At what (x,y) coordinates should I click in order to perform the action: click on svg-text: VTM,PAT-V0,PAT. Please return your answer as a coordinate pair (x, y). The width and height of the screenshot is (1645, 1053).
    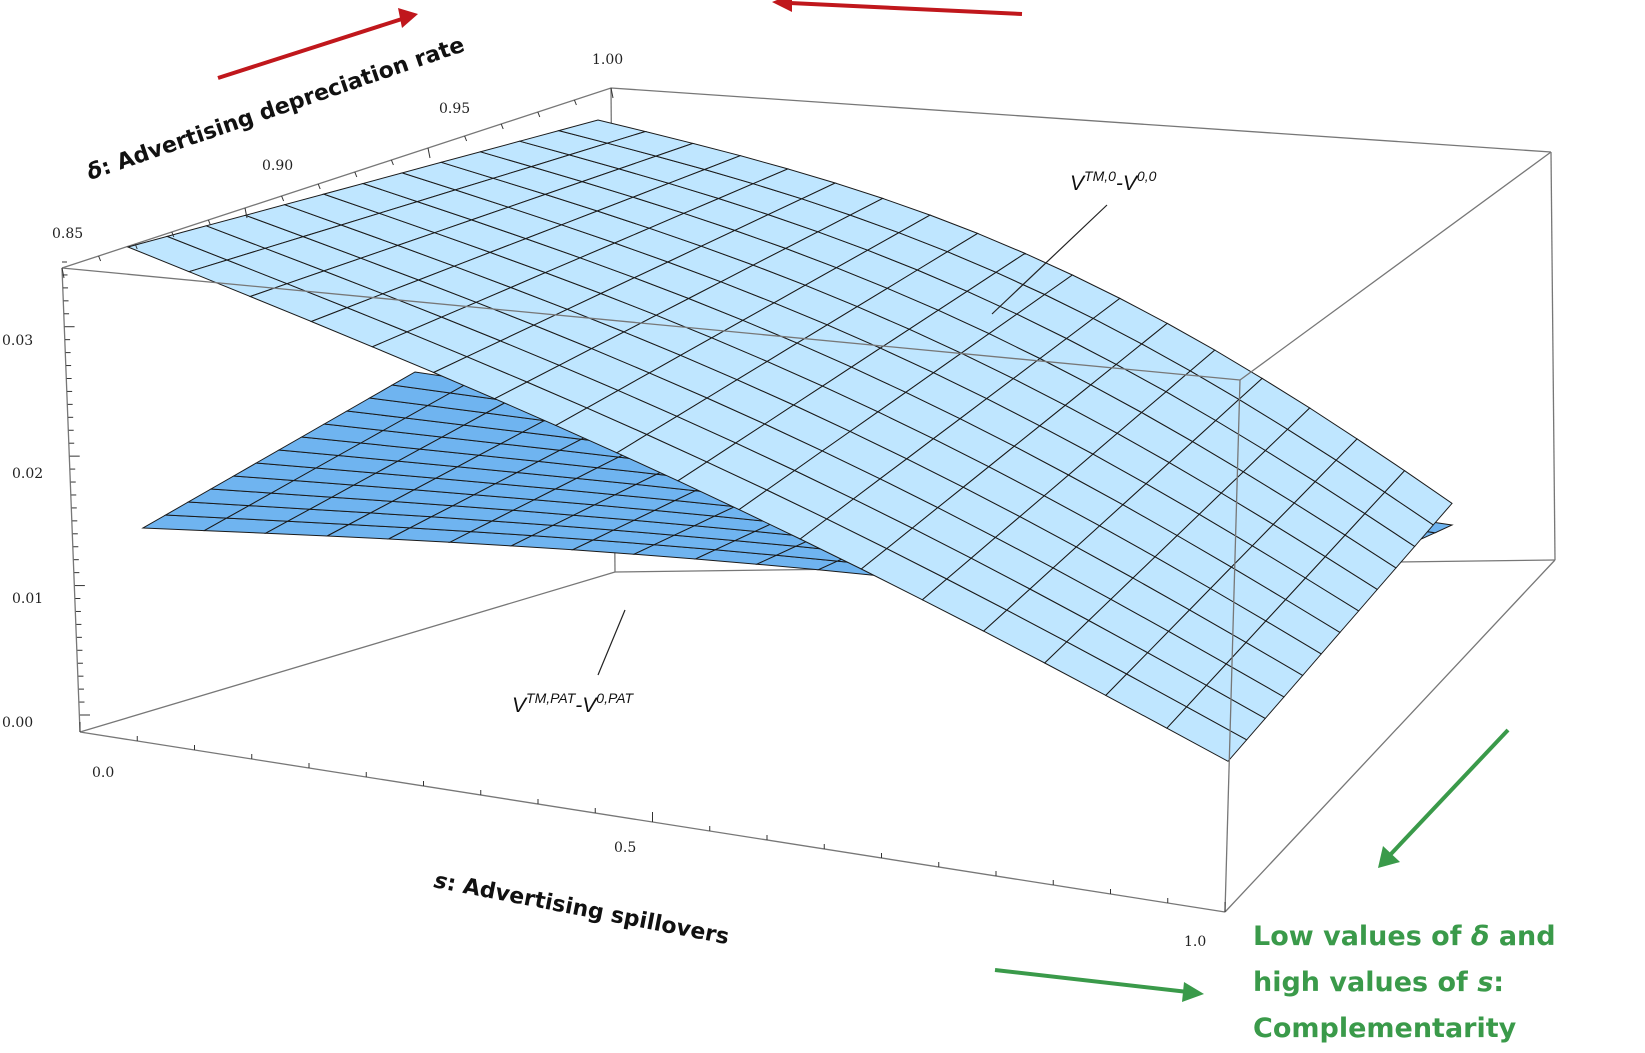
    Looking at the image, I should click on (573, 703).